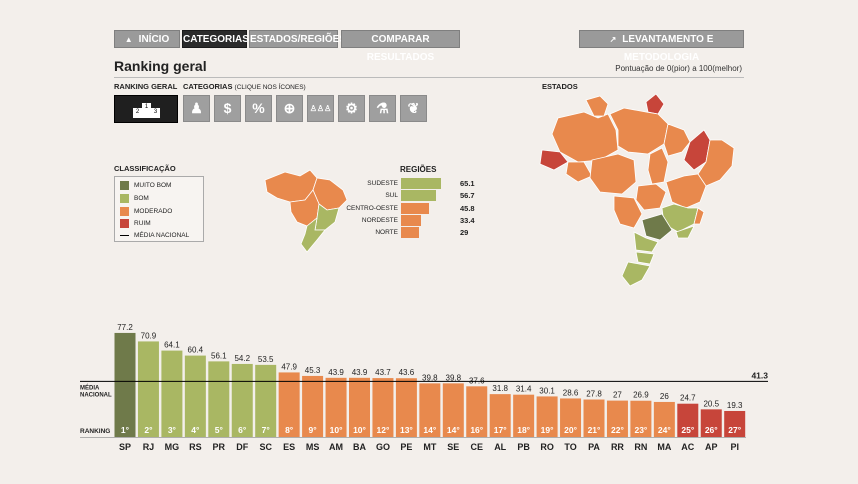 The width and height of the screenshot is (858, 484). What do you see at coordinates (594, 430) in the screenshot?
I see `rank-label: 21°` at bounding box center [594, 430].